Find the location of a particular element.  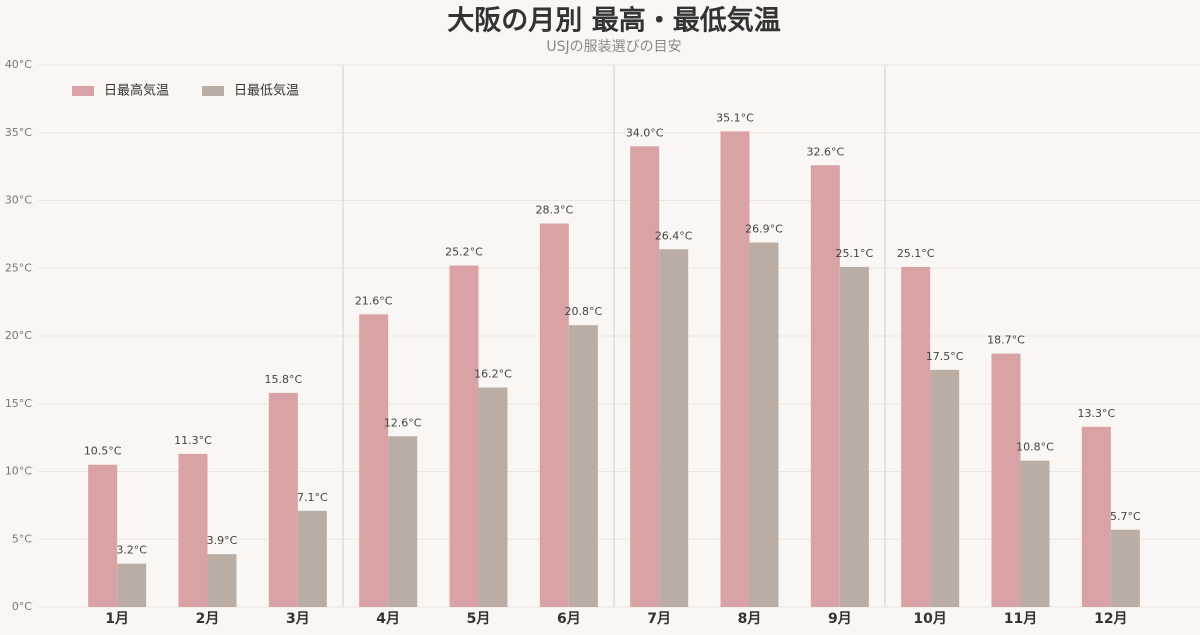

legend-label: 日最高気温 is located at coordinates (136, 91).